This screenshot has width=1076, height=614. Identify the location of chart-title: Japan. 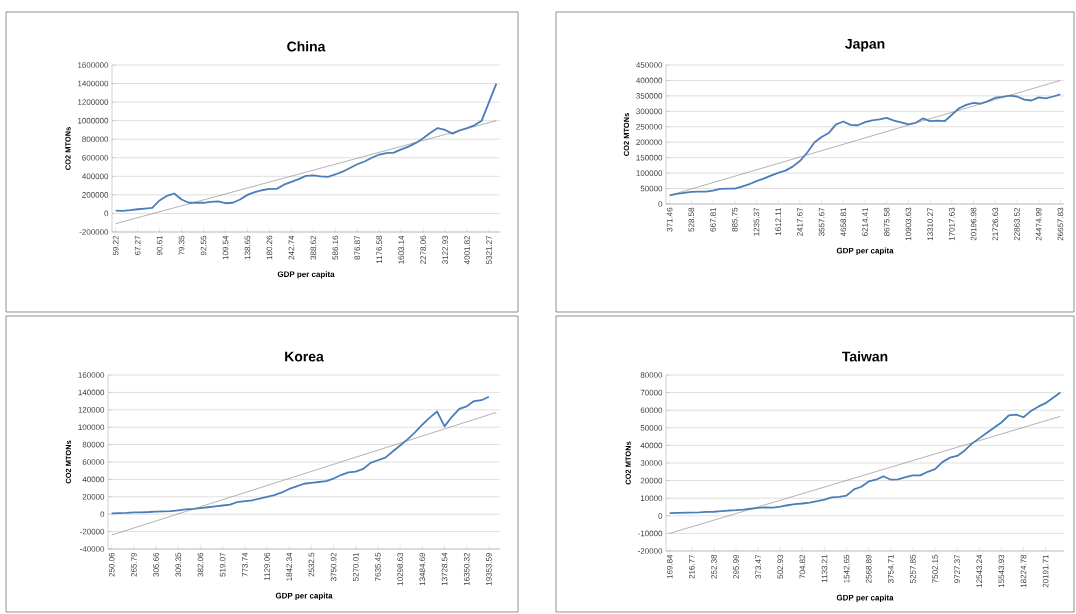
(865, 45).